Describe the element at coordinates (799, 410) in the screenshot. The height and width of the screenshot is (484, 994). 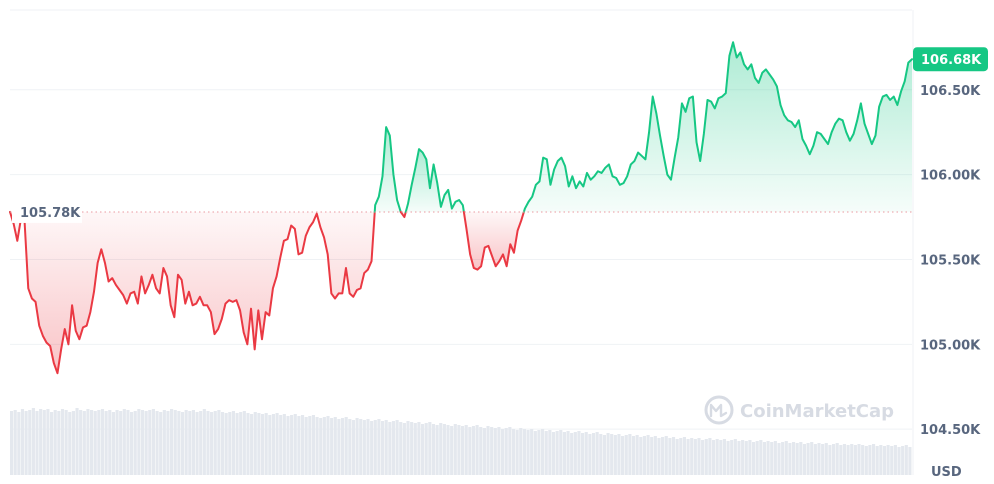
I see `coinmarketcap-watermark: CoinMarketCap` at that location.